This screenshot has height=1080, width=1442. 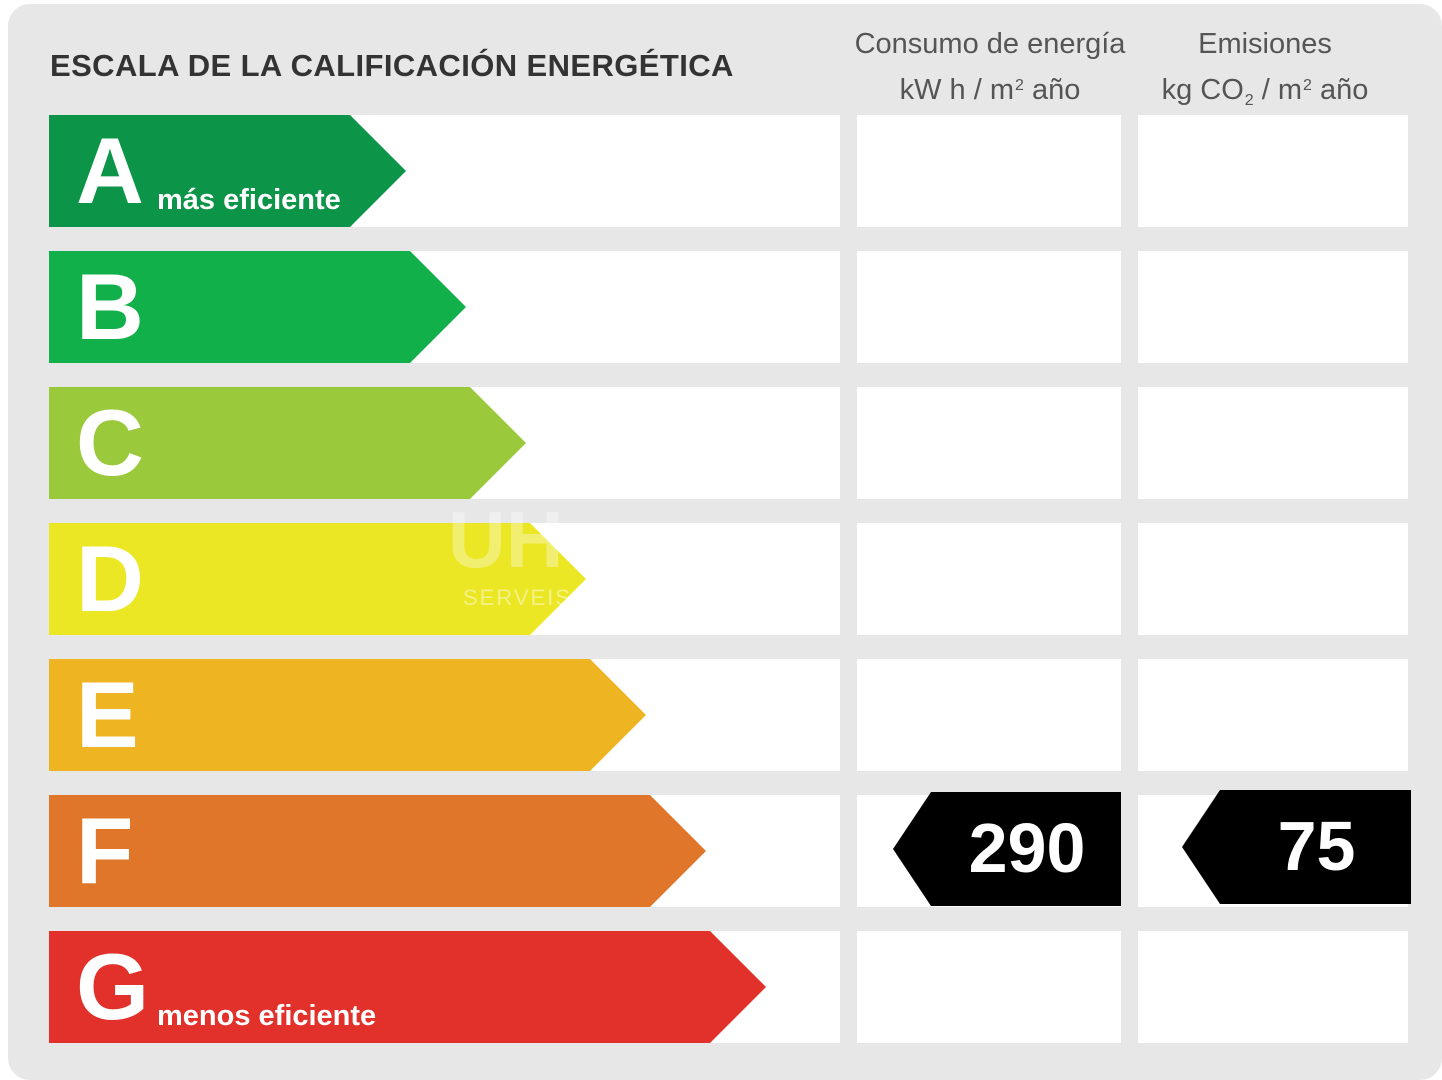 I want to click on emisiones-header-unit: kg CO2 / m2 año, so click(x=1265, y=91).